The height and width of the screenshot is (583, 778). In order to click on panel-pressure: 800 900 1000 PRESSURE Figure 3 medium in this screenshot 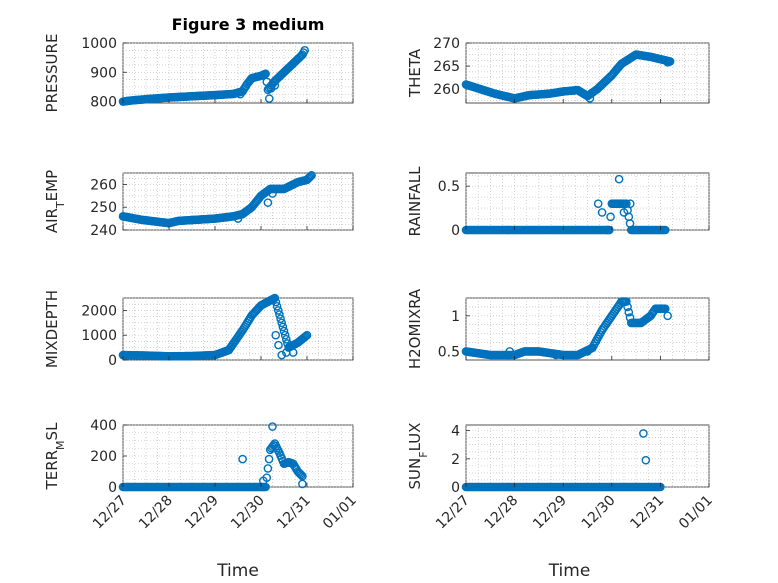, I will do `click(198, 64)`.